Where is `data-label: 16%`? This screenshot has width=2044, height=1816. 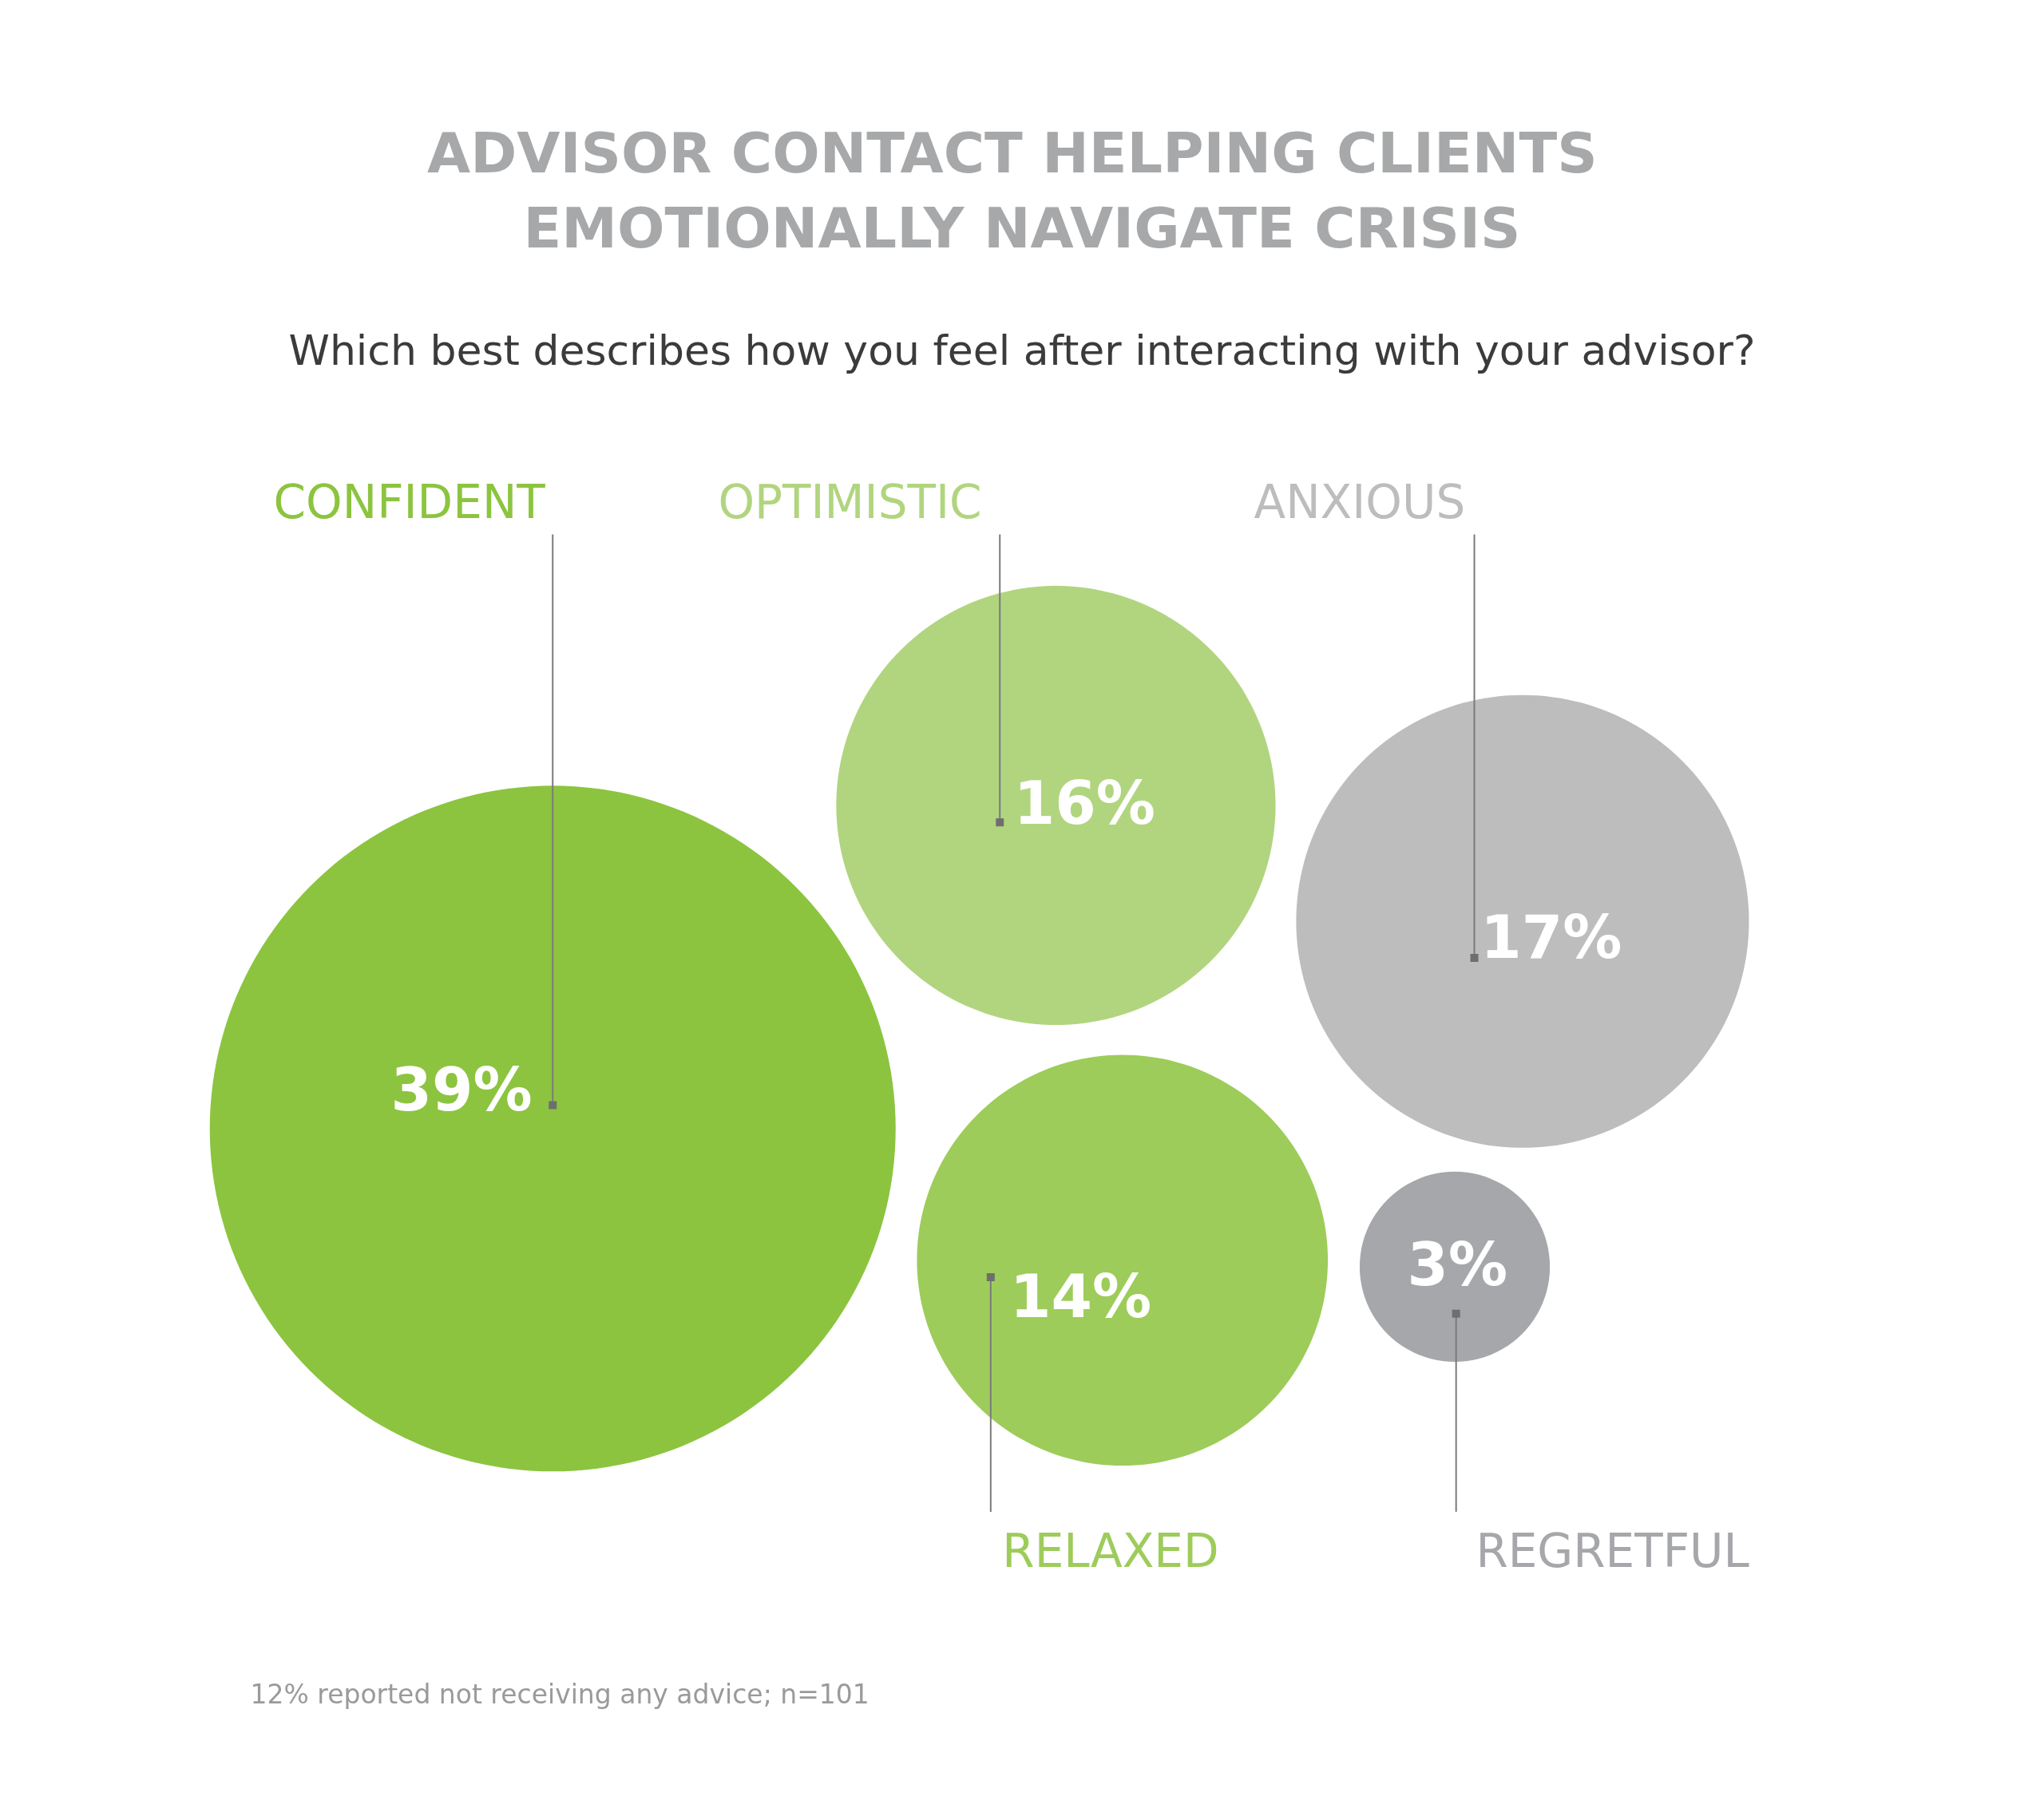
data-label: 16% is located at coordinates (1084, 803).